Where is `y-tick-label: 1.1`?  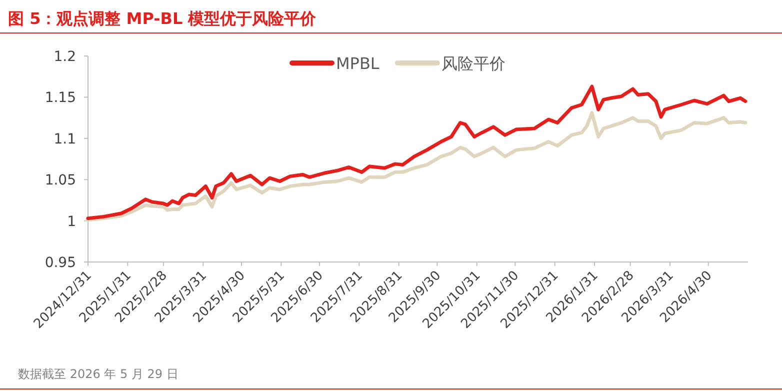
y-tick-label: 1.1 is located at coordinates (65, 139).